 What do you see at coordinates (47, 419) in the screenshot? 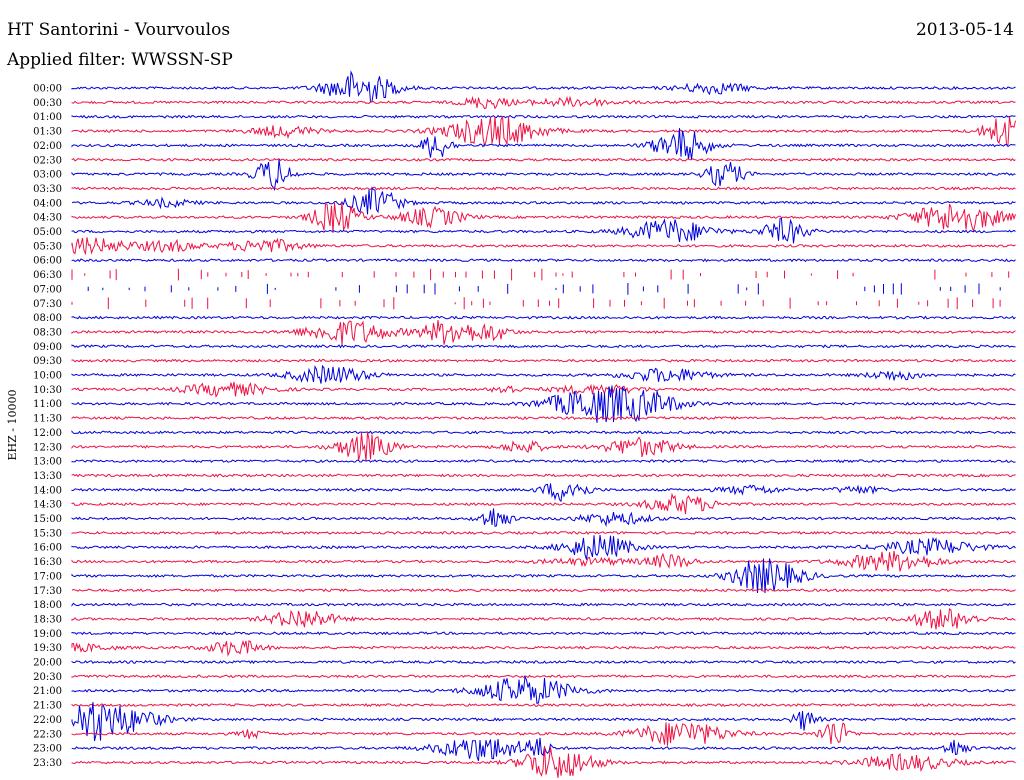
I see `time-label: 11:30` at bounding box center [47, 419].